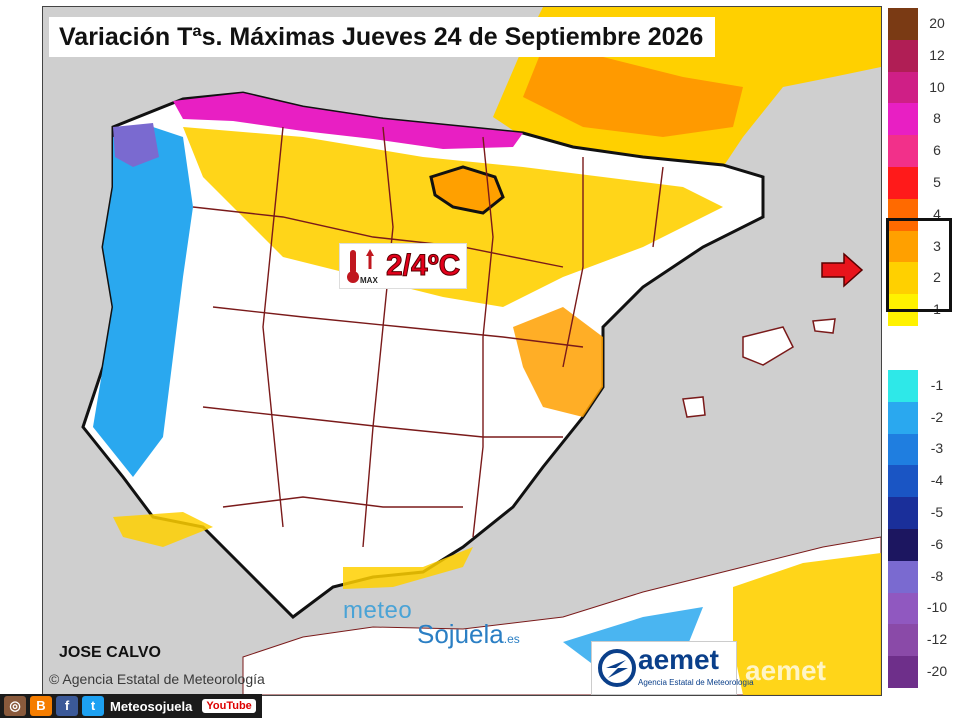 This screenshot has height=720, width=960. I want to click on thermometer-max-label: MAX, so click(369, 280).